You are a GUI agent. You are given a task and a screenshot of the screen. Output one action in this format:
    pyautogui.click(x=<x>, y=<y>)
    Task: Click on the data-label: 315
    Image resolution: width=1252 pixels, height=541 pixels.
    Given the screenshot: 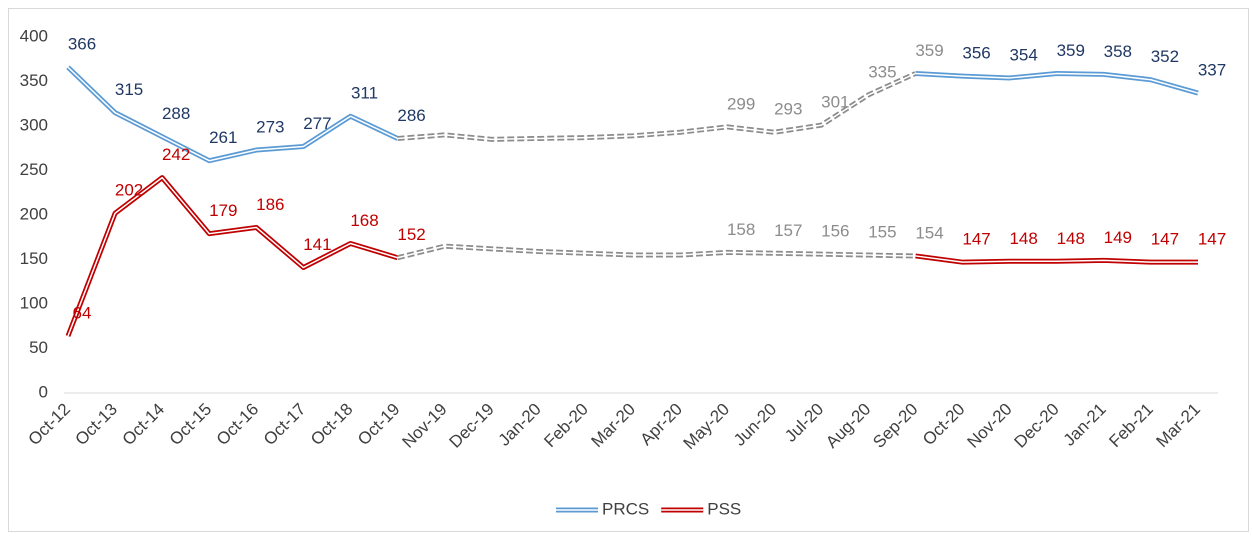 What is the action you would take?
    pyautogui.click(x=129, y=89)
    